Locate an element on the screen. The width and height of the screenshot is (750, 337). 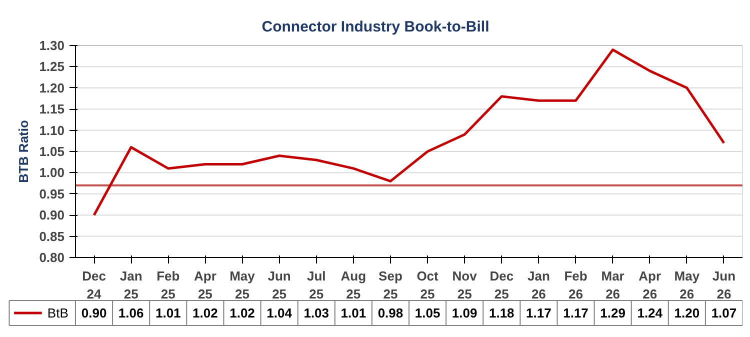
x-tick-label: May 26 is located at coordinates (687, 285).